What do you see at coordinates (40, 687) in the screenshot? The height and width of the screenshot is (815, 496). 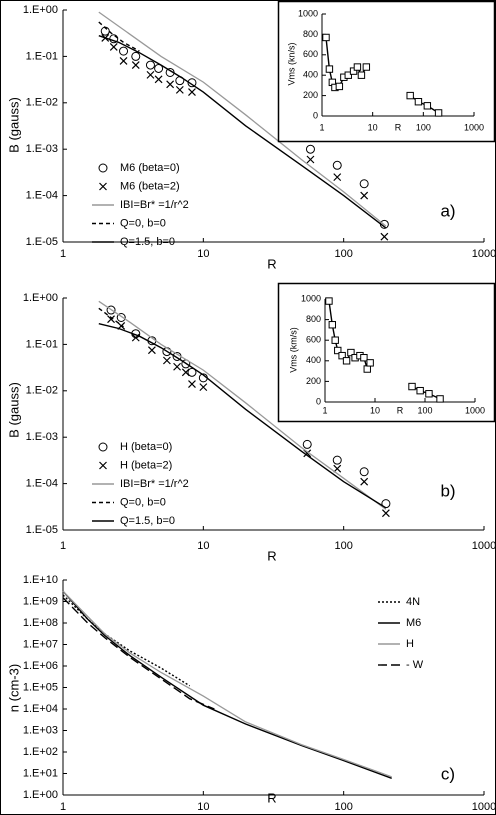 I see `y-tick-label: 1.E+05` at bounding box center [40, 687].